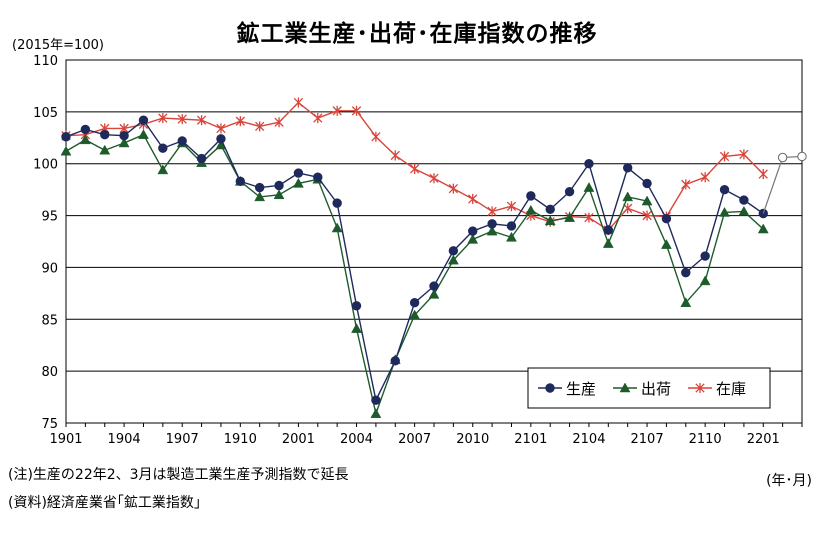 The height and width of the screenshot is (537, 834). I want to click on x-tick-label: 1910, so click(240, 439).